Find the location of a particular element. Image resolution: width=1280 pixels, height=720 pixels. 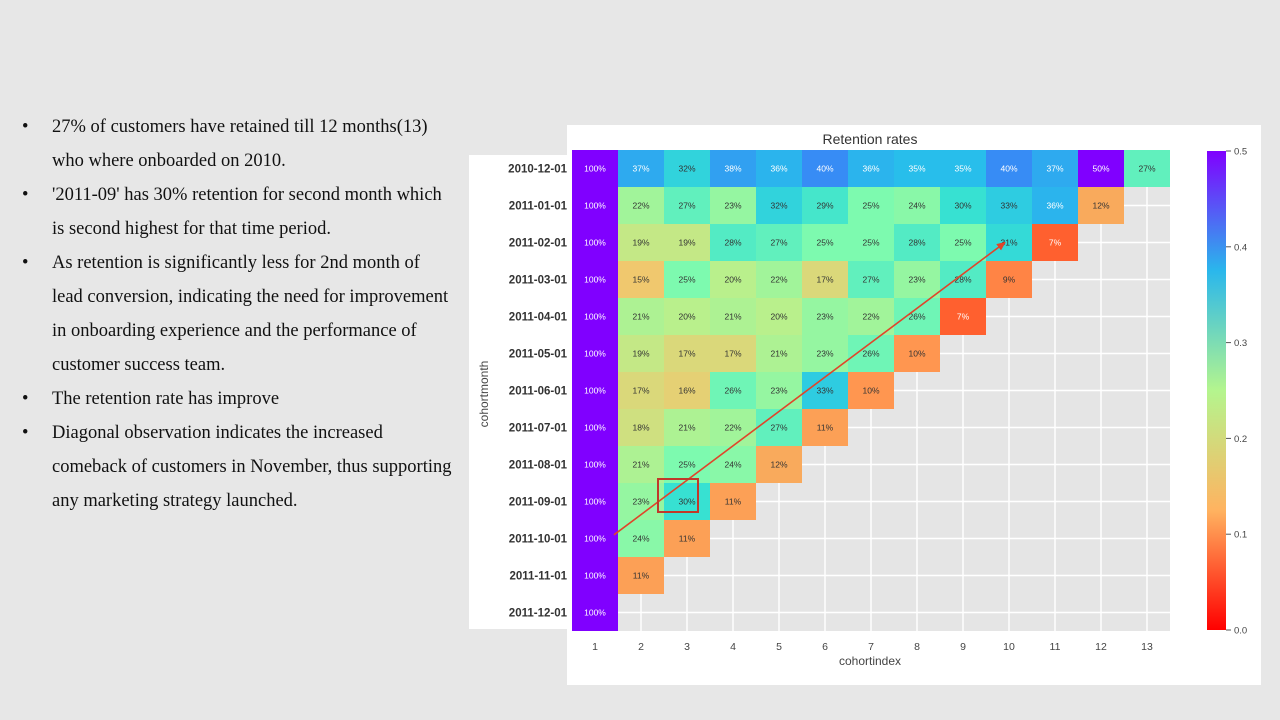

cell-value-label: 17% is located at coordinates (824, 280).